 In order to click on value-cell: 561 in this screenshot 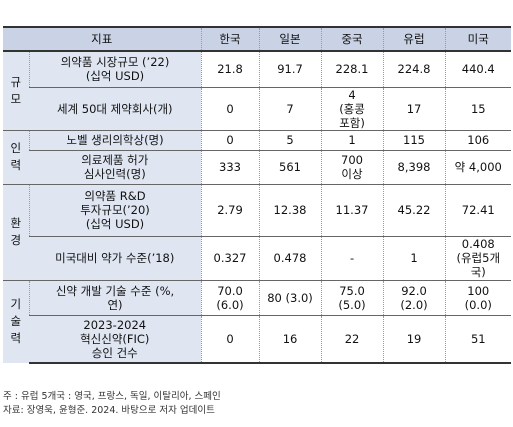, I will do `click(290, 166)`.